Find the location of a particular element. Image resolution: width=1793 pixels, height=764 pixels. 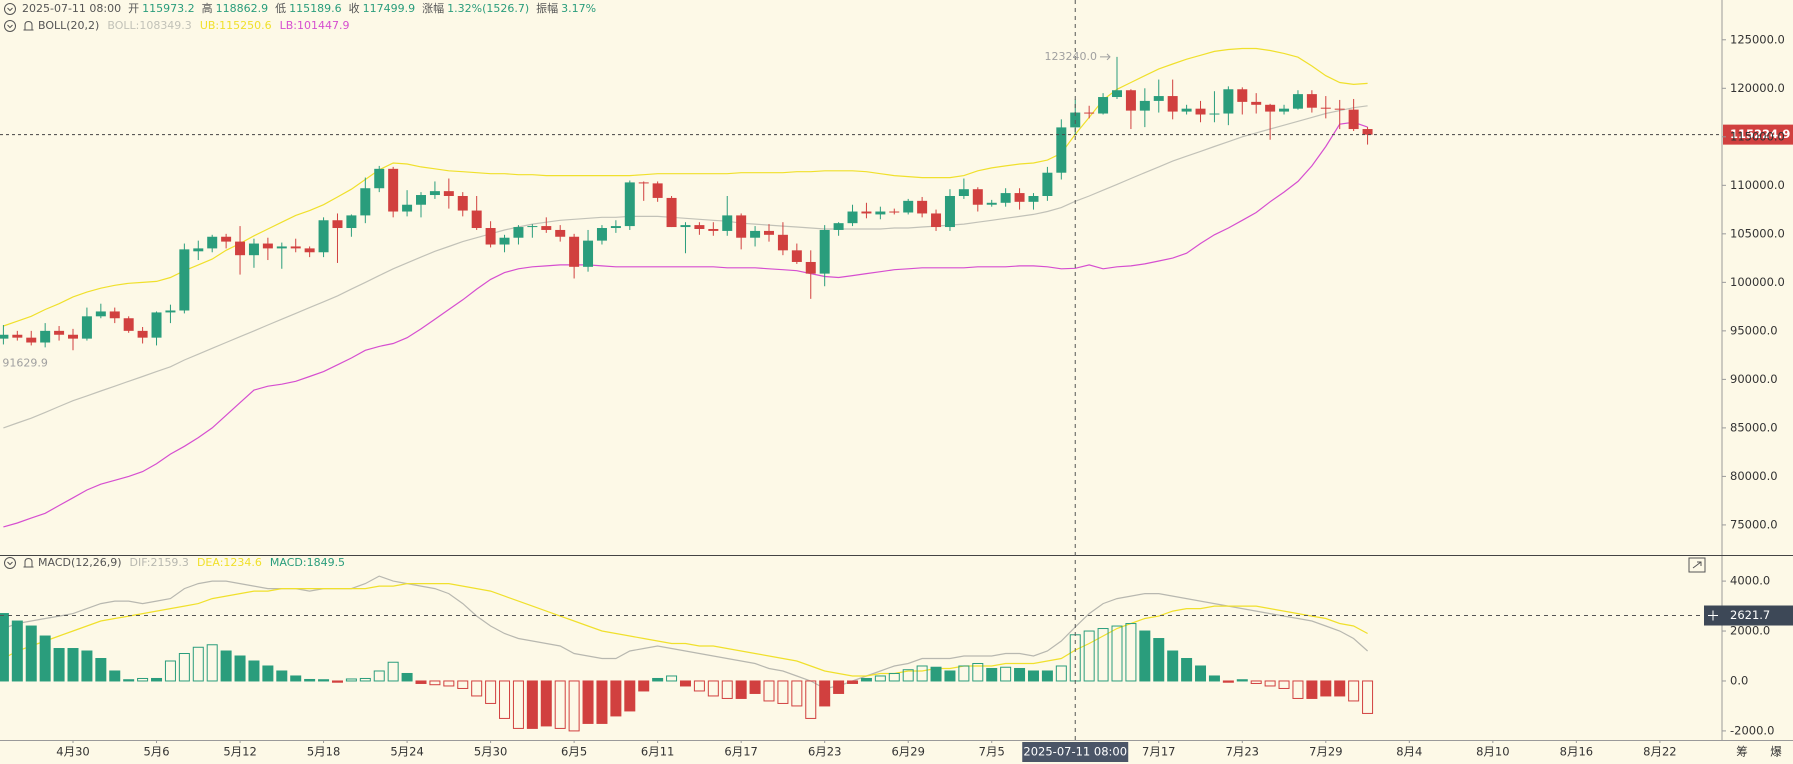

expand-button is located at coordinates (1697, 565).